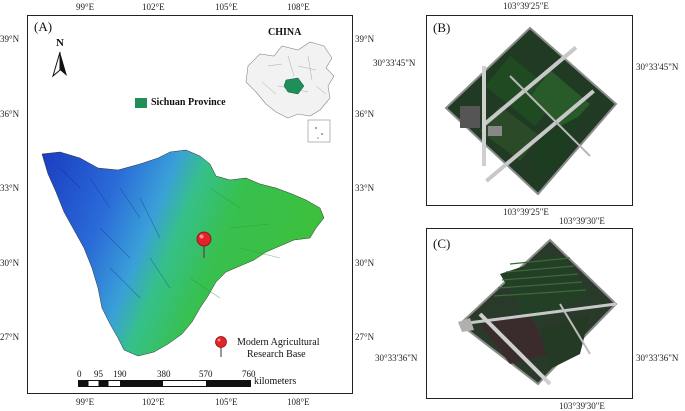  What do you see at coordinates (276, 354) in the screenshot?
I see `legend-base-label-line2: Research Base` at bounding box center [276, 354].